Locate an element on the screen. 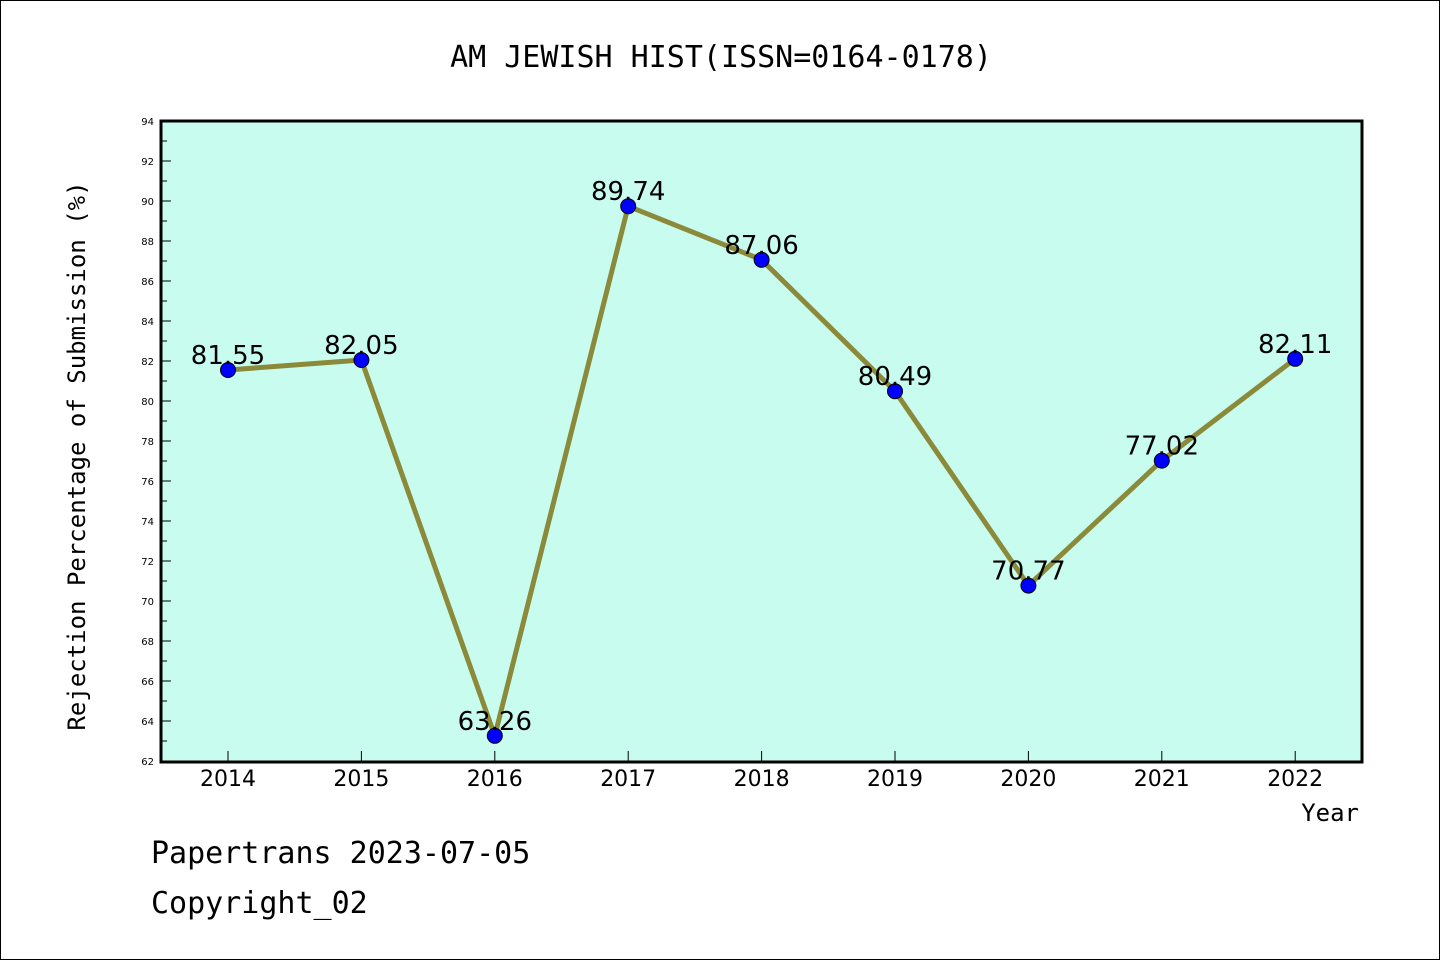 This screenshot has height=961, width=1440. footer-copyright: Copyright_02 is located at coordinates (259, 903).